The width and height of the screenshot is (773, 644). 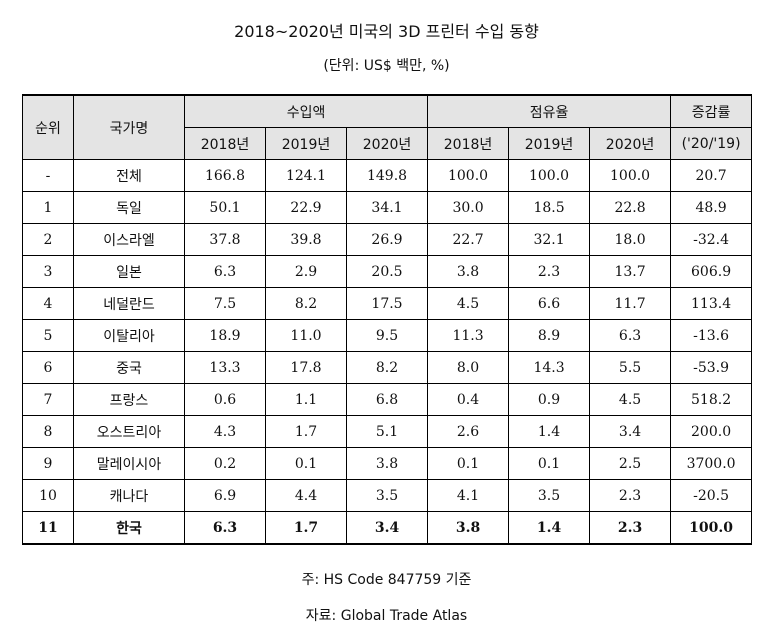 I want to click on cell-import-2020: 3.8, so click(x=387, y=463).